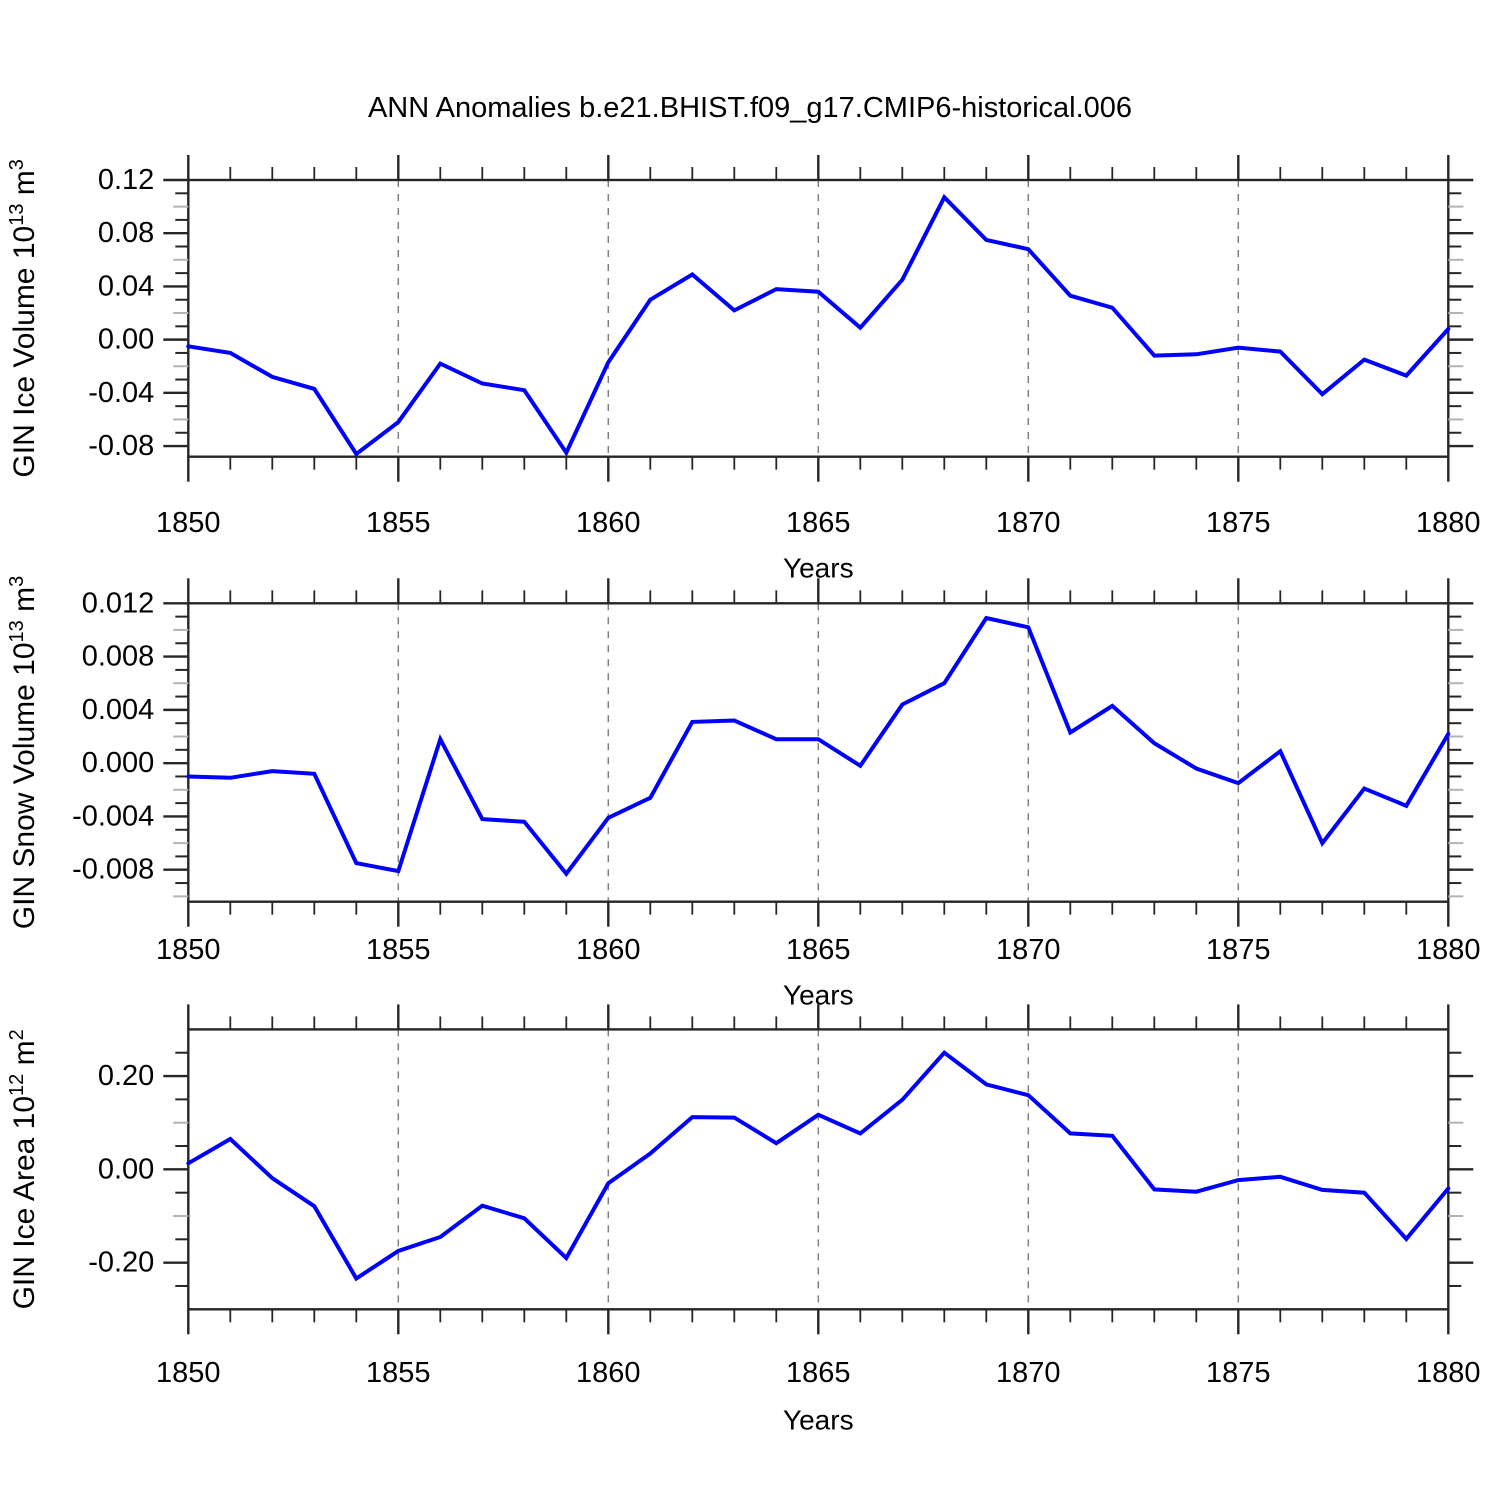 This screenshot has width=1500, height=1500. What do you see at coordinates (121, 393) in the screenshot?
I see `y-tick-label: -0.04` at bounding box center [121, 393].